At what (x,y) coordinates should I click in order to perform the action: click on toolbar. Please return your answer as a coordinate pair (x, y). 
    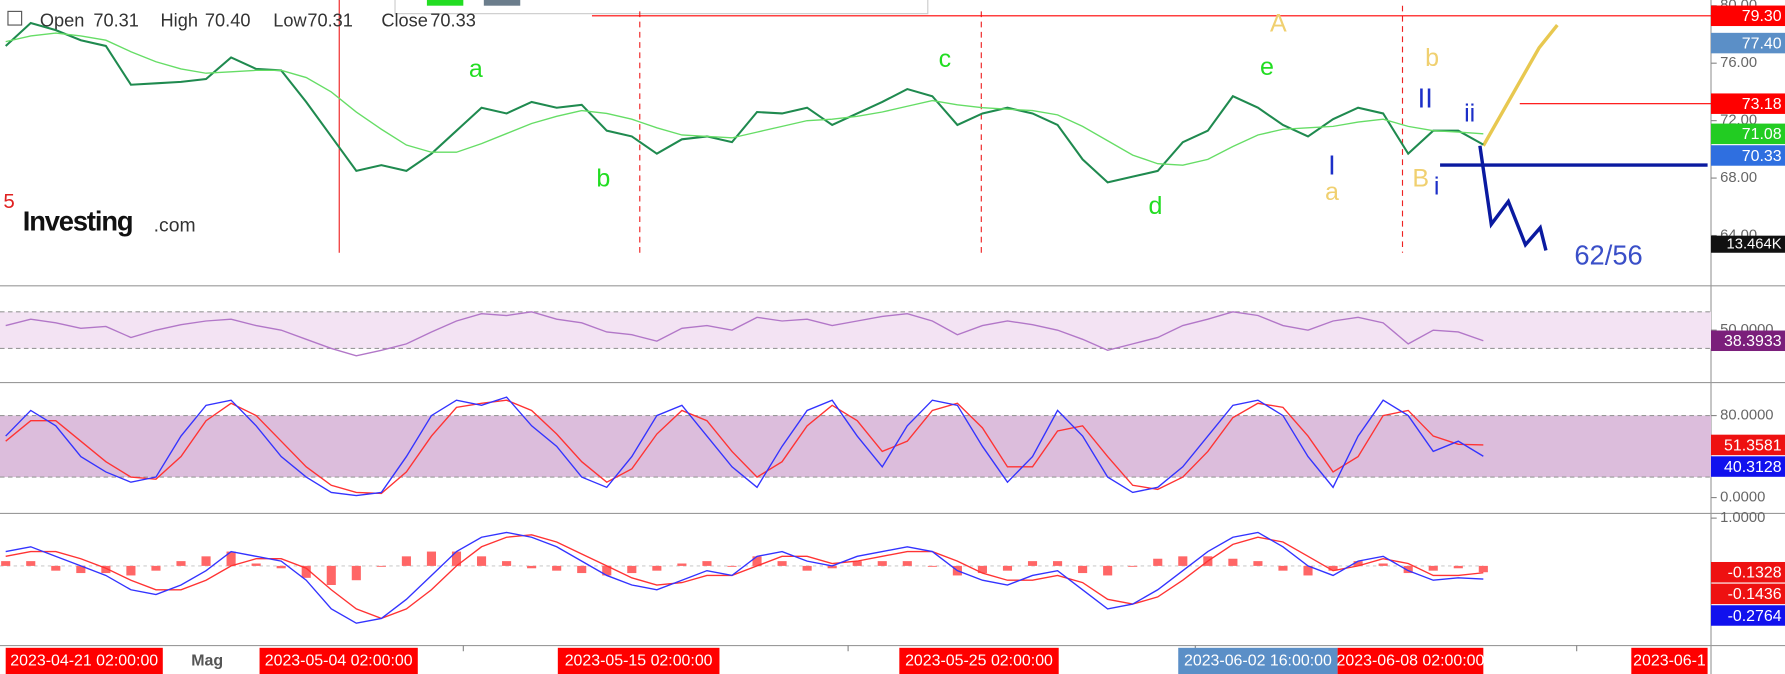
    Looking at the image, I should click on (661, 7).